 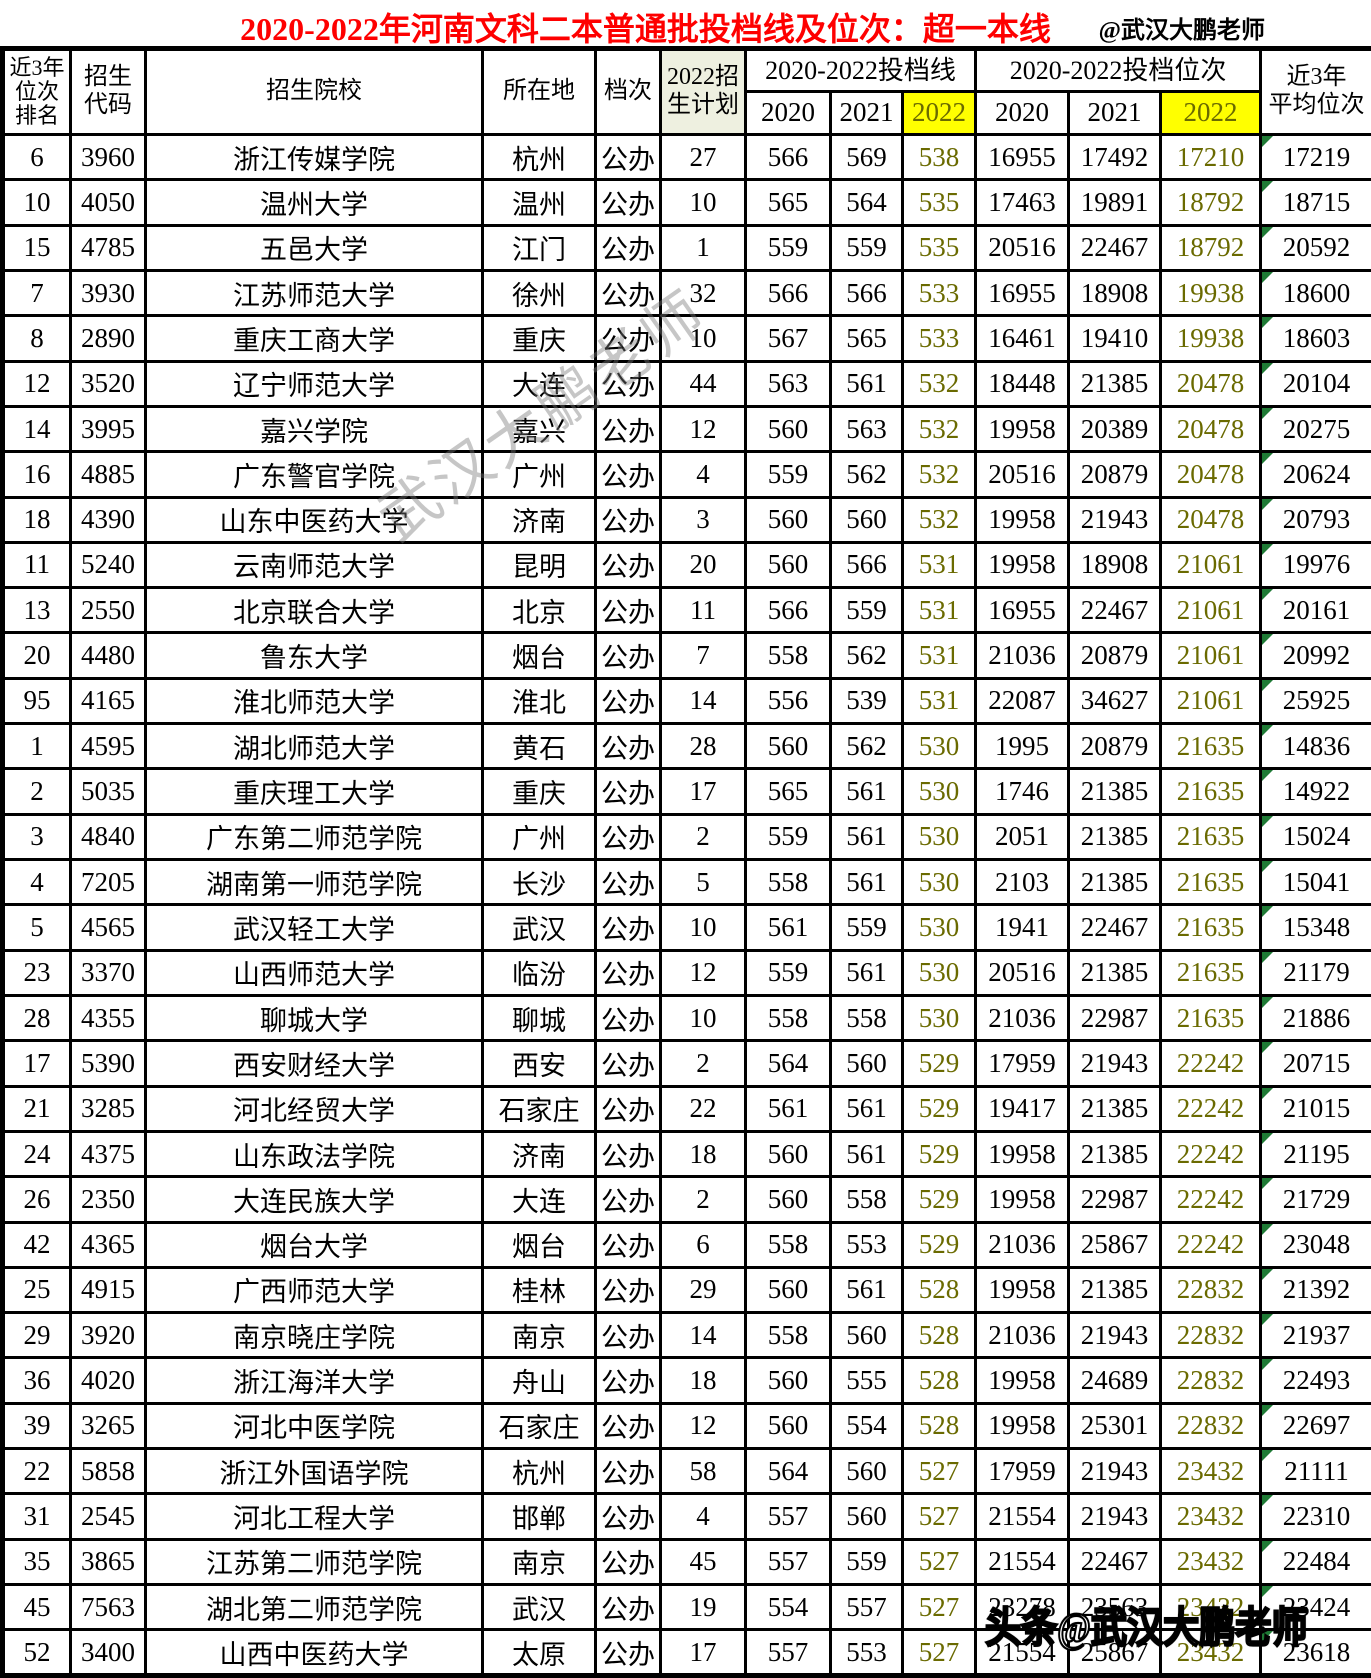 I want to click on cell-code: 2350, so click(x=108, y=1199).